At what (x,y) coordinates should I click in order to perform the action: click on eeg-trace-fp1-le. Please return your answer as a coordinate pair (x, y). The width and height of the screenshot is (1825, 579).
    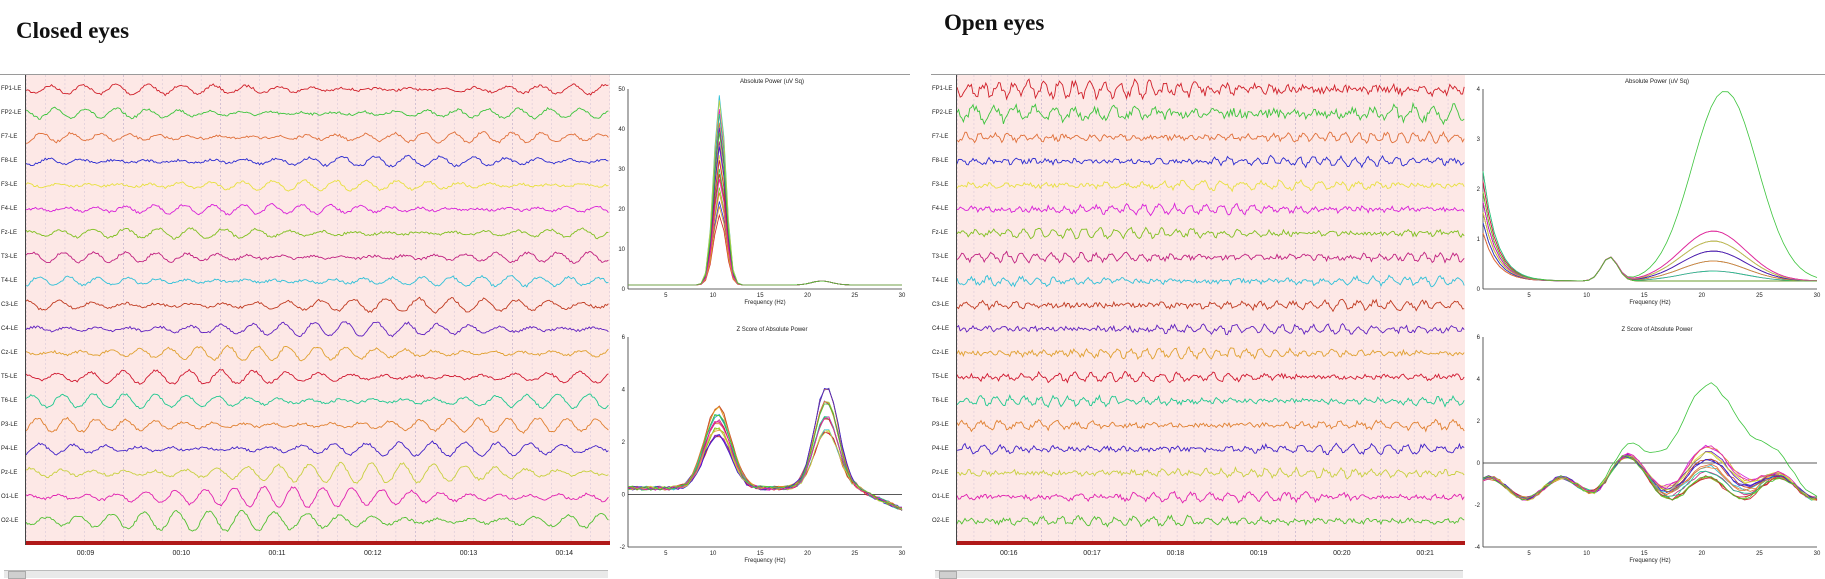
    Looking at the image, I should click on (1211, 89).